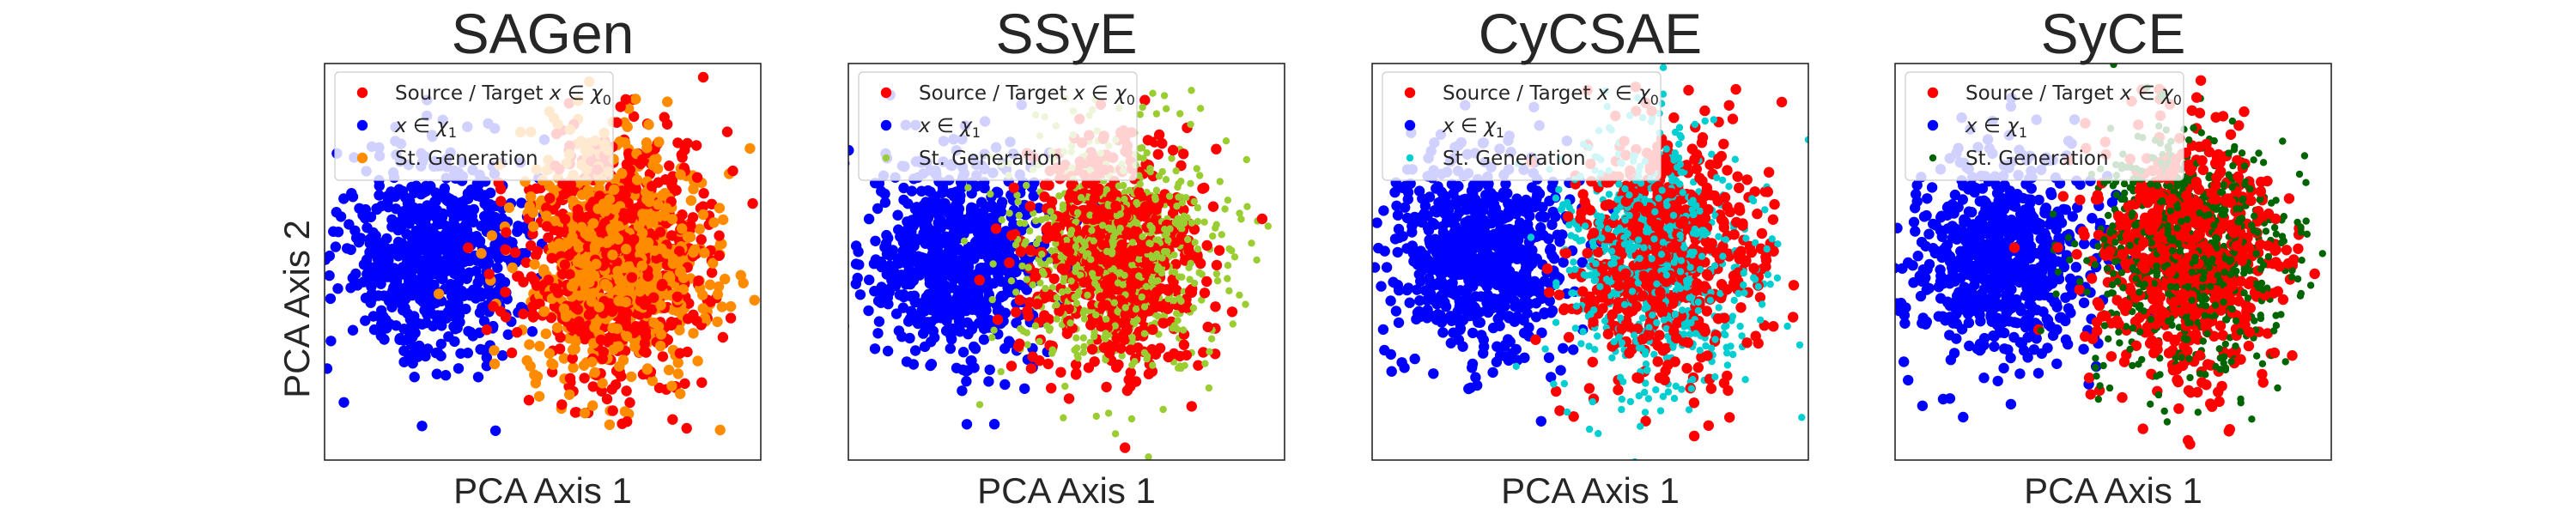  I want to click on legend-label: St. Generation, so click(991, 159).